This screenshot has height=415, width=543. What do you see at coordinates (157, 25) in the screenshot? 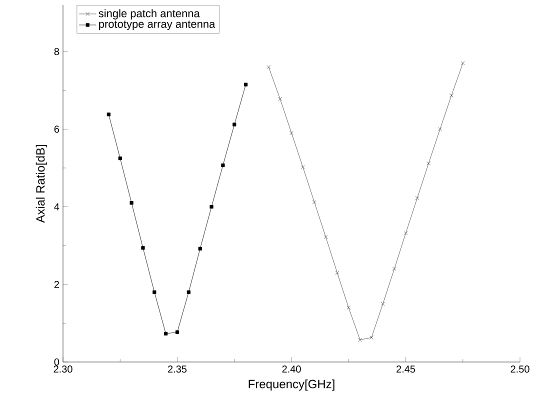
I see `legend-label: prototype array antenna` at bounding box center [157, 25].